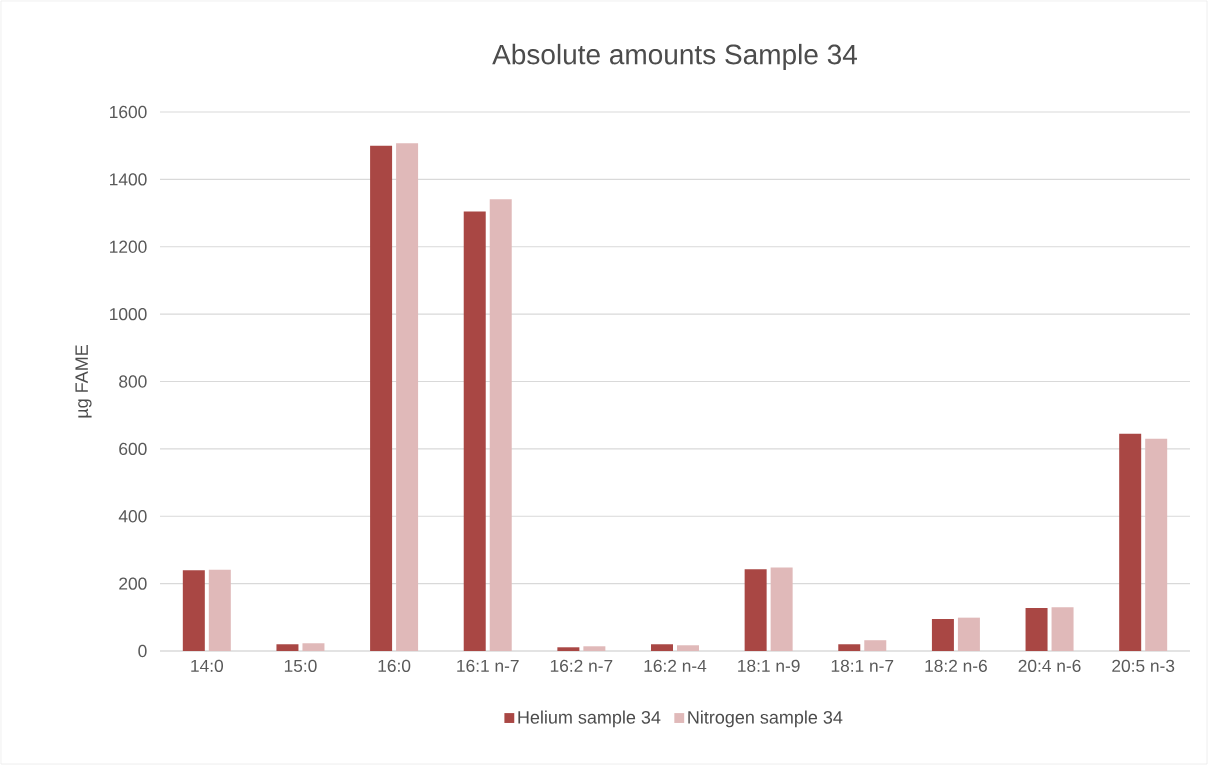  I want to click on x-tick-label: 16:2 n-7, so click(581, 665).